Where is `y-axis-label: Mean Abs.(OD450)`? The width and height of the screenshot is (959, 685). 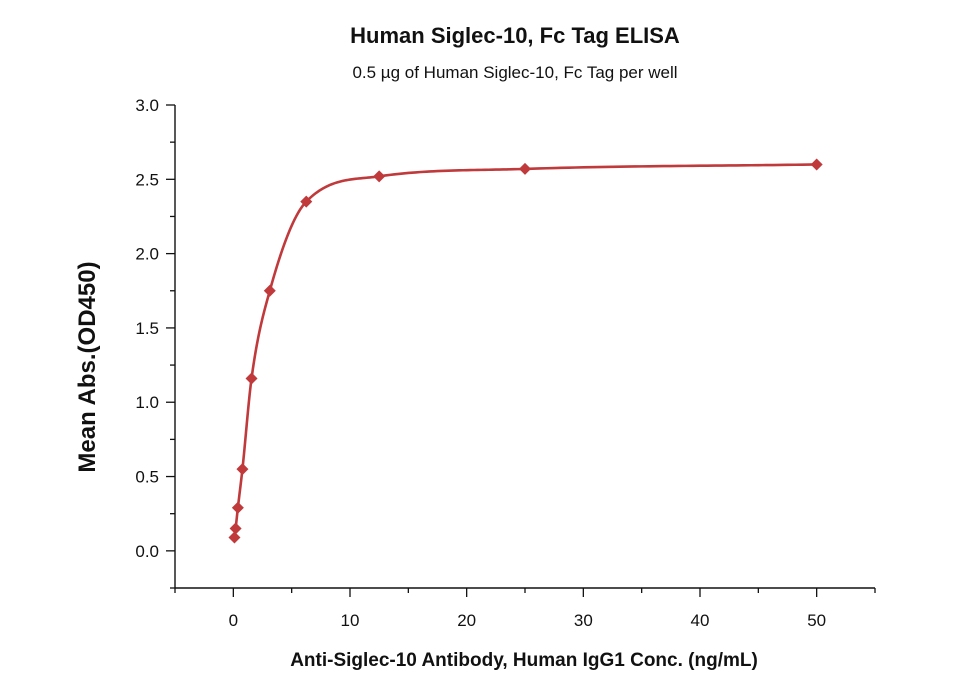
y-axis-label: Mean Abs.(OD450) is located at coordinates (87, 366).